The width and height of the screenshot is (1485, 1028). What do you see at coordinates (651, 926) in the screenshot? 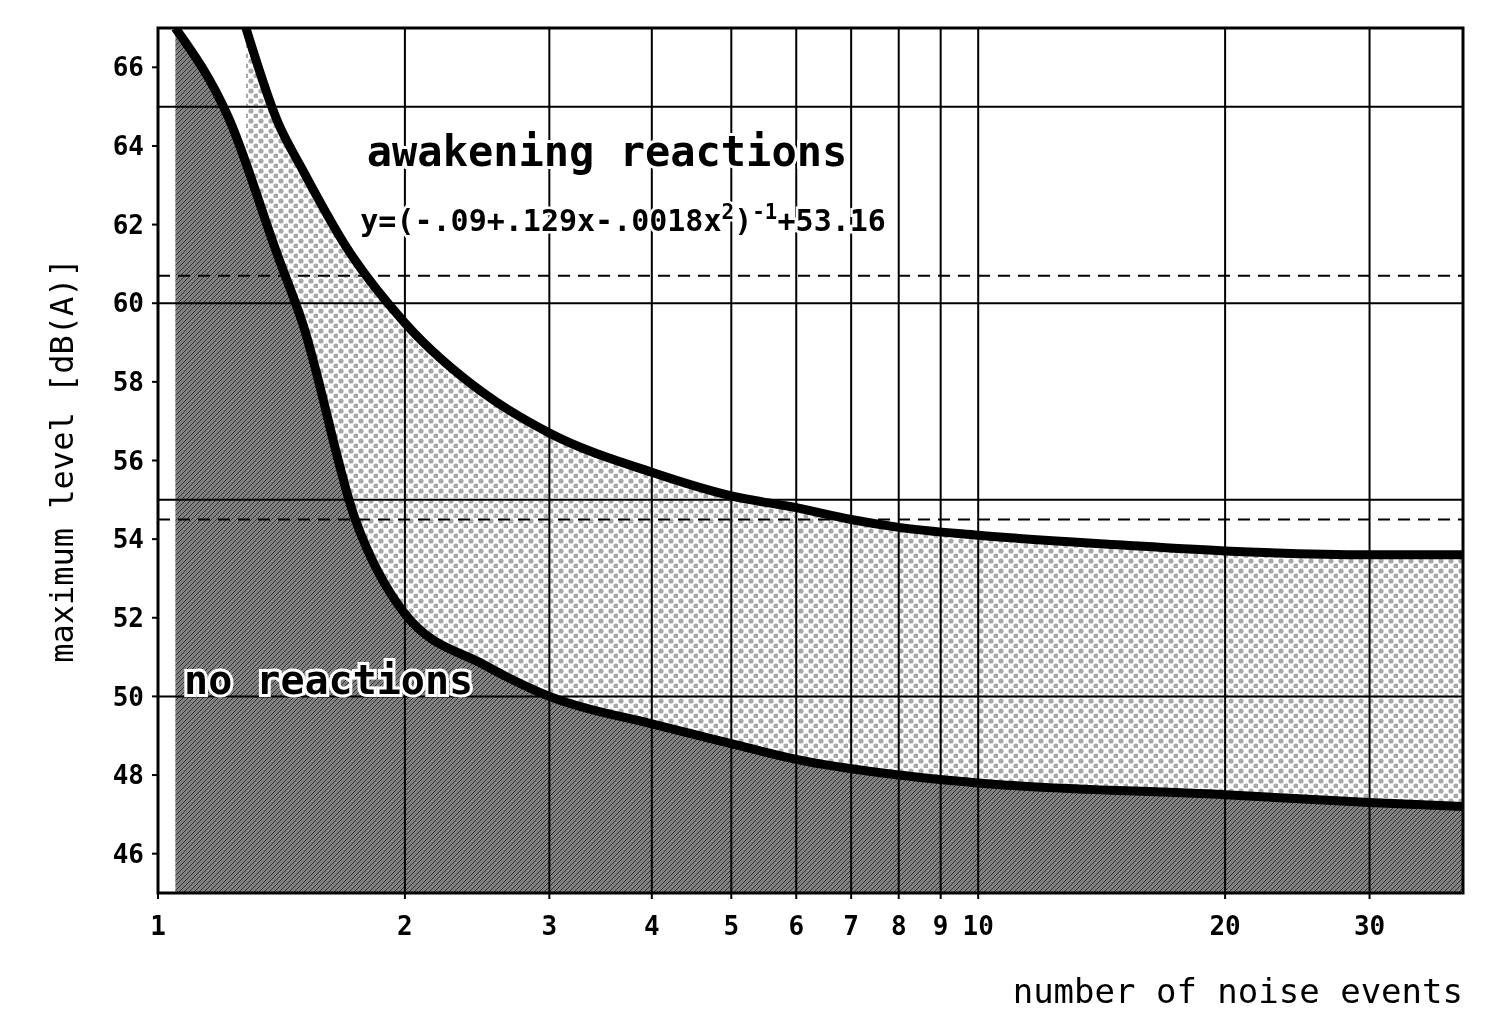
I see `x-tick-label: 4` at bounding box center [651, 926].